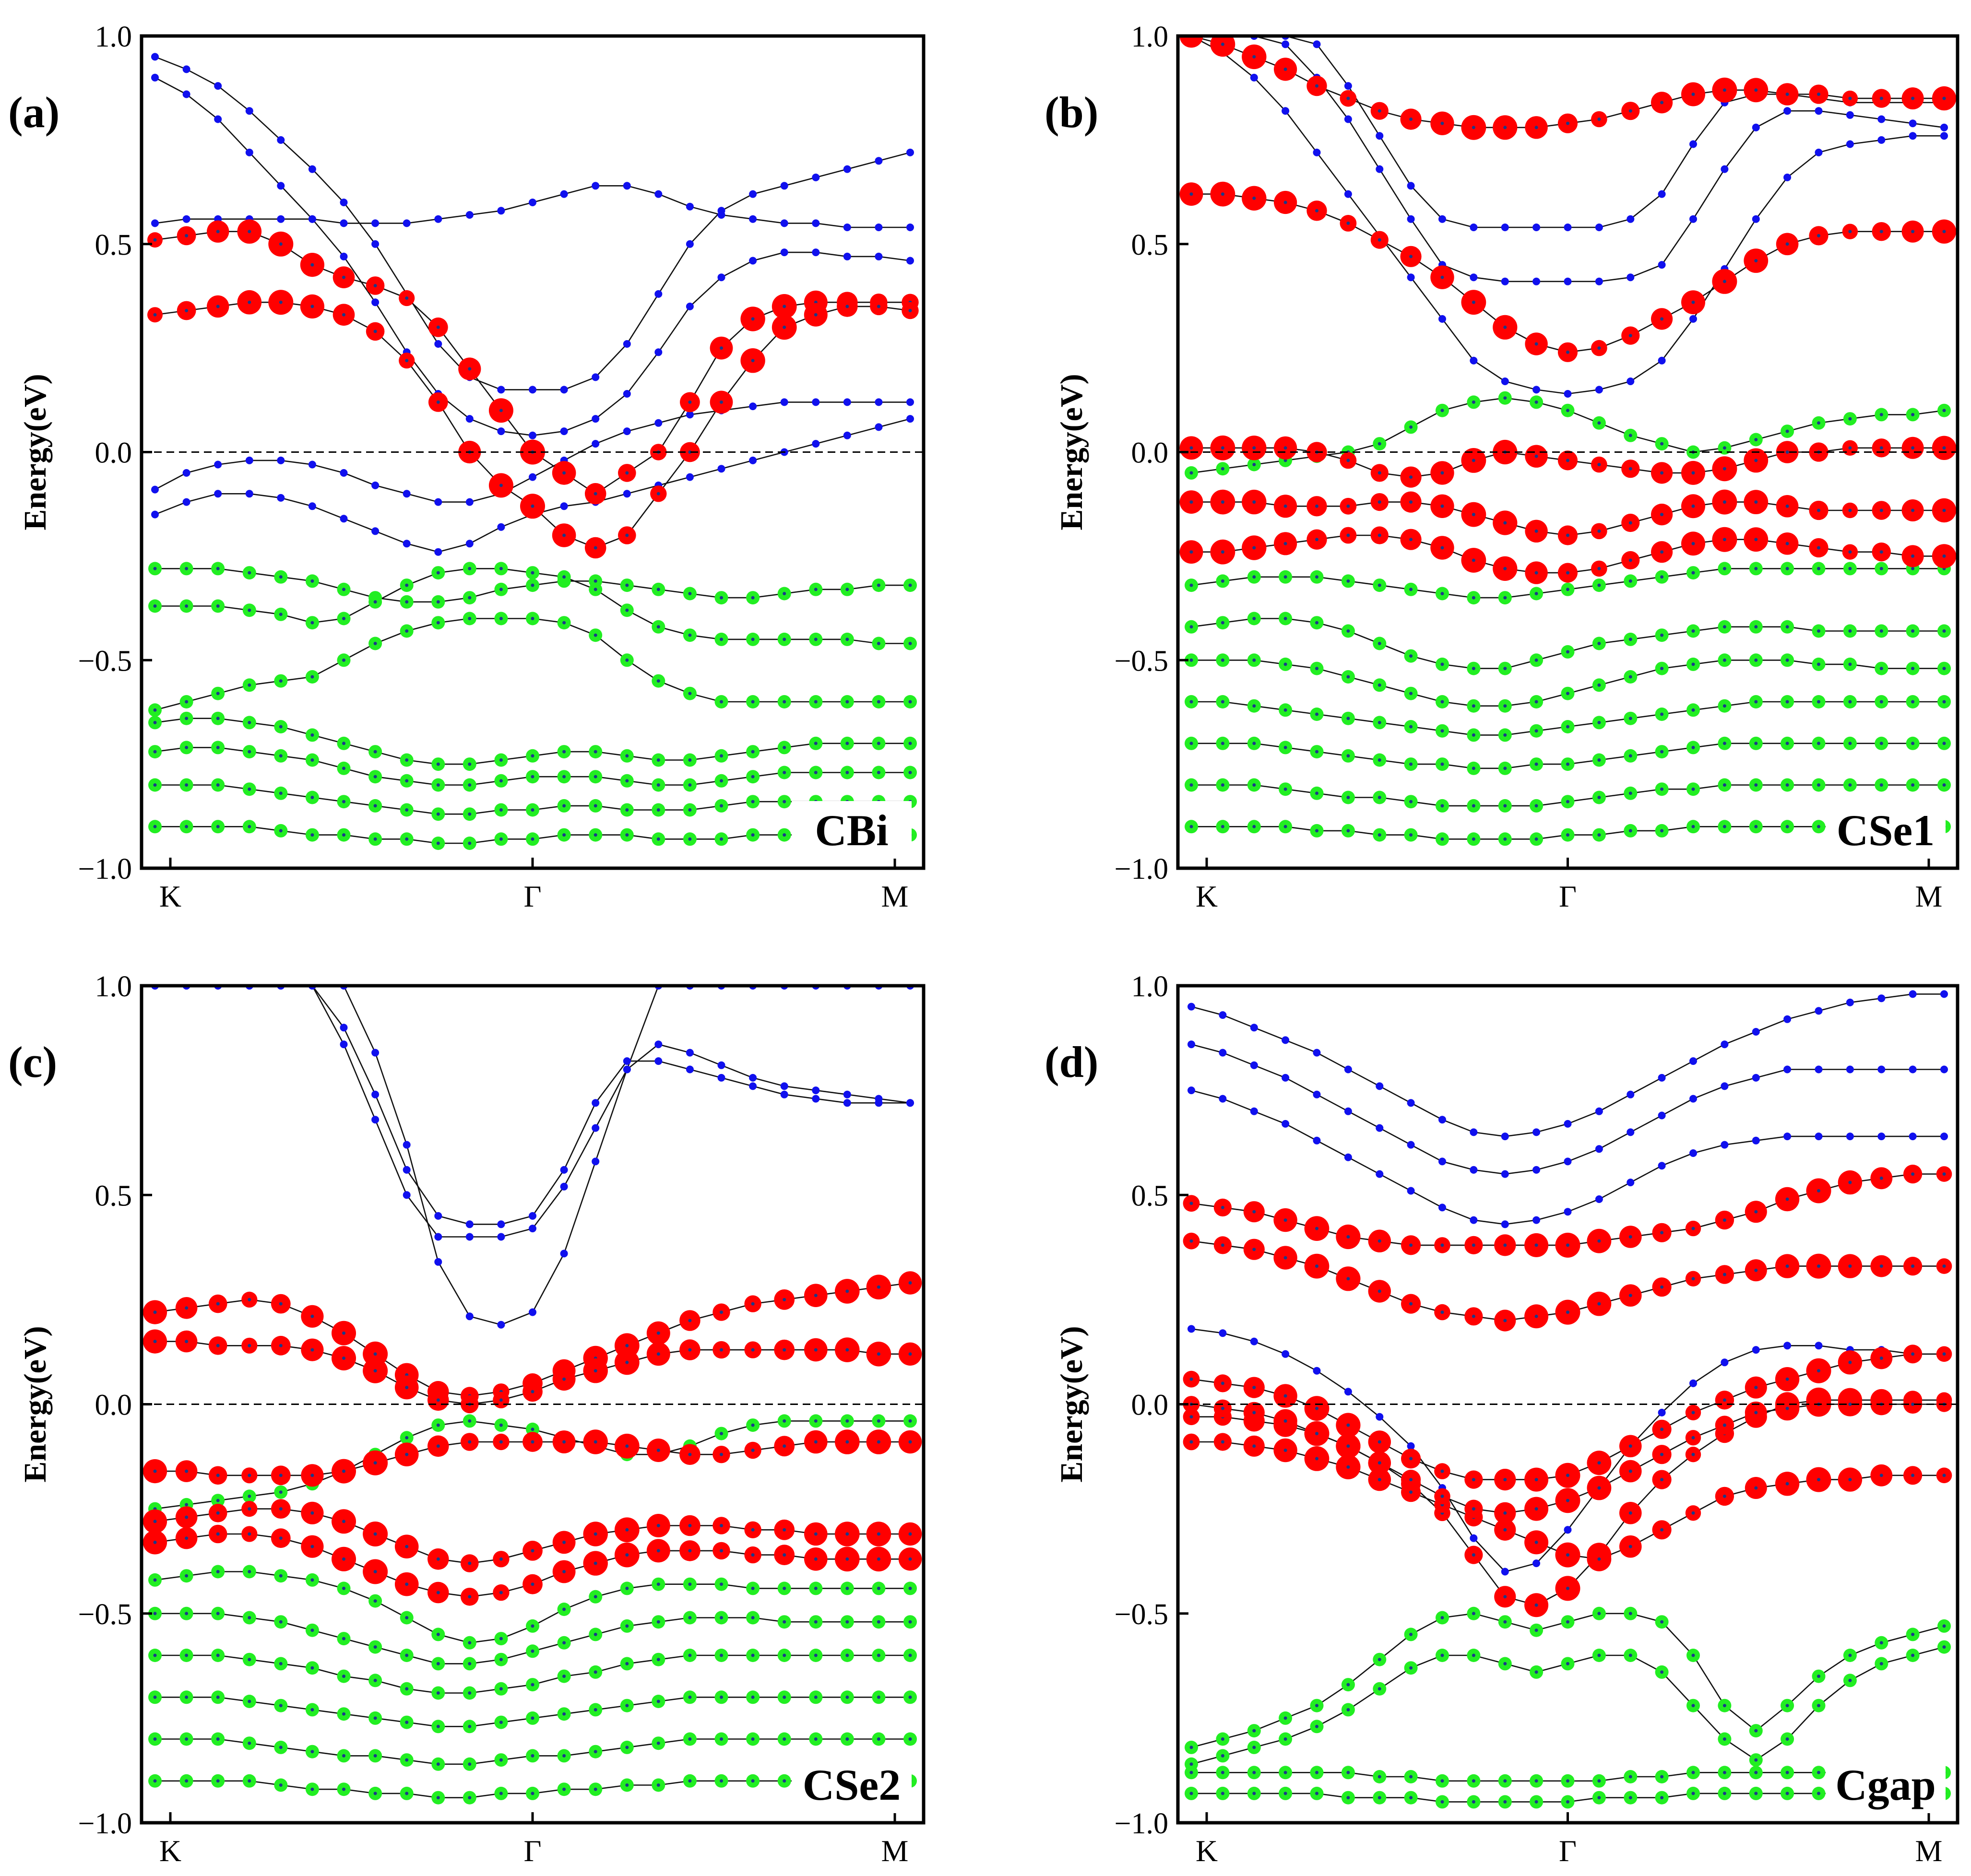  What do you see at coordinates (1886, 831) in the screenshot?
I see `material-label: CSe1` at bounding box center [1886, 831].